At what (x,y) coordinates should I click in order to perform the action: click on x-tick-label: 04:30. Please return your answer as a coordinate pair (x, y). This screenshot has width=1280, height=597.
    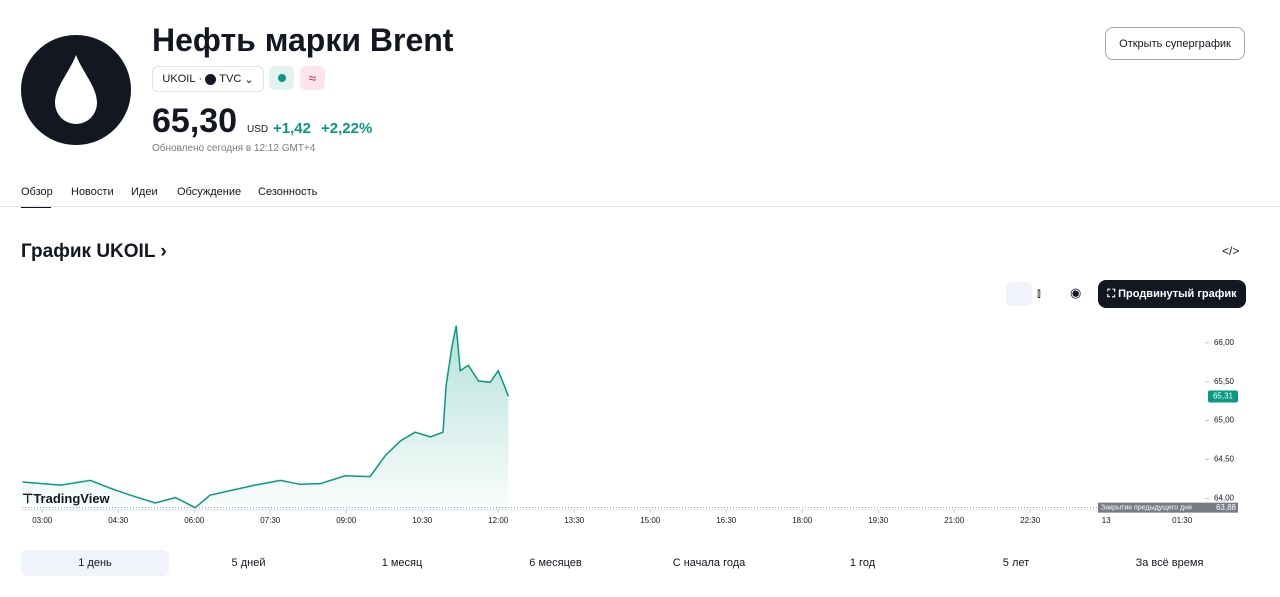
    Looking at the image, I should click on (118, 520).